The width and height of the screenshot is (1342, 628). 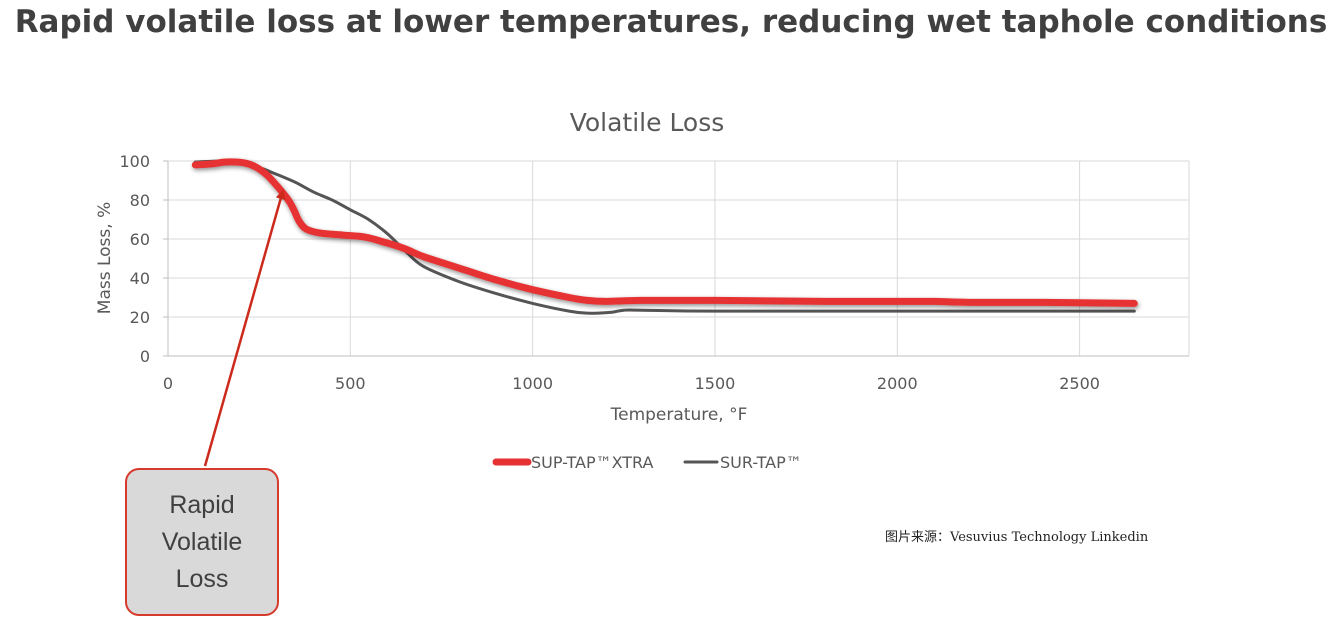 What do you see at coordinates (715, 383) in the screenshot?
I see `x-tick-label: 1500` at bounding box center [715, 383].